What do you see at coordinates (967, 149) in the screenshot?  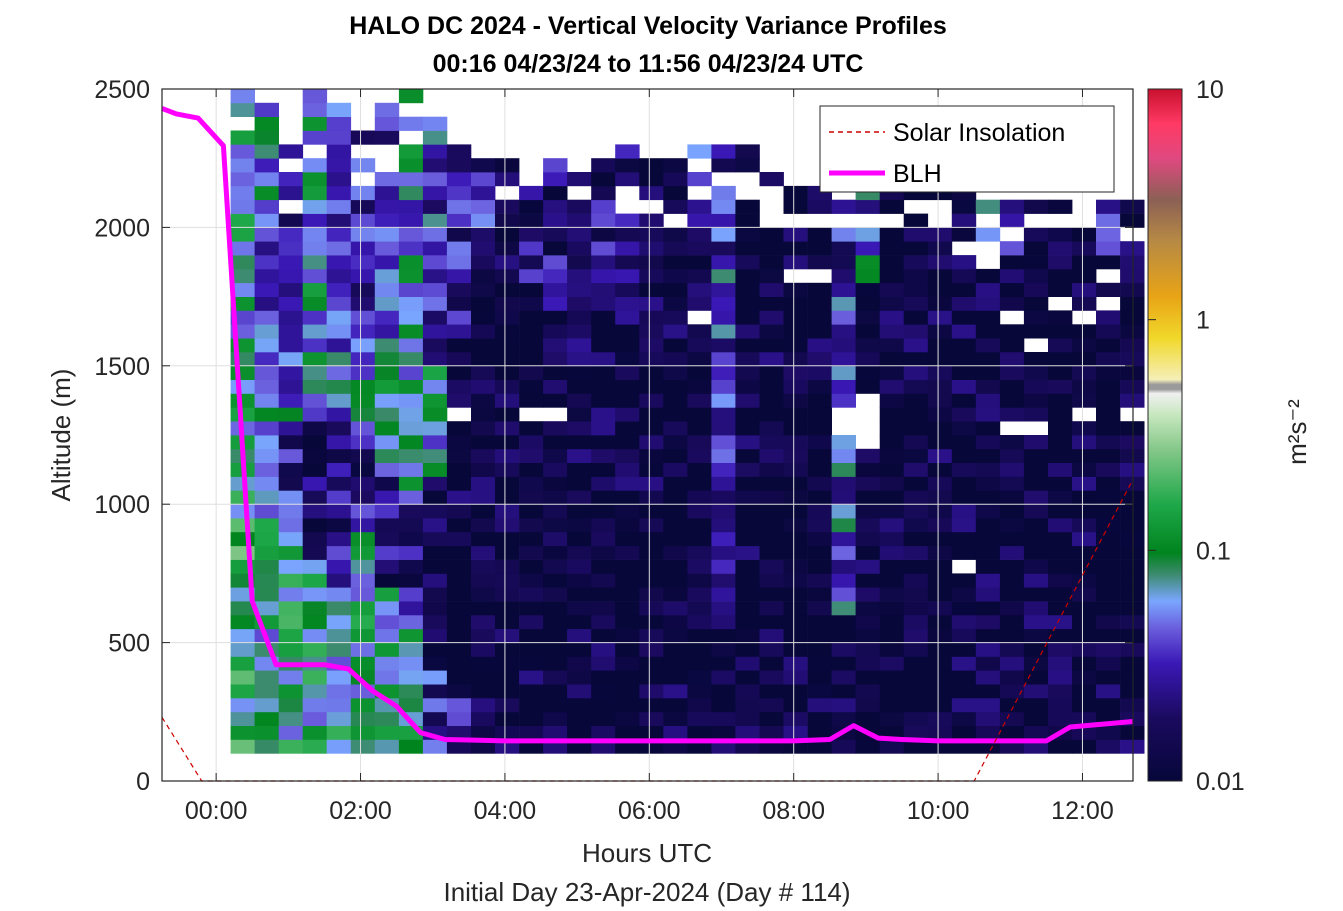 I see `legend-box` at bounding box center [967, 149].